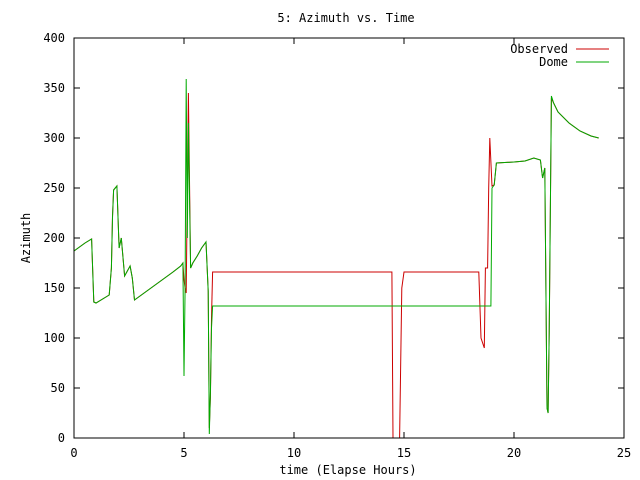  I want to click on y-tick-label: 300, so click(54, 138).